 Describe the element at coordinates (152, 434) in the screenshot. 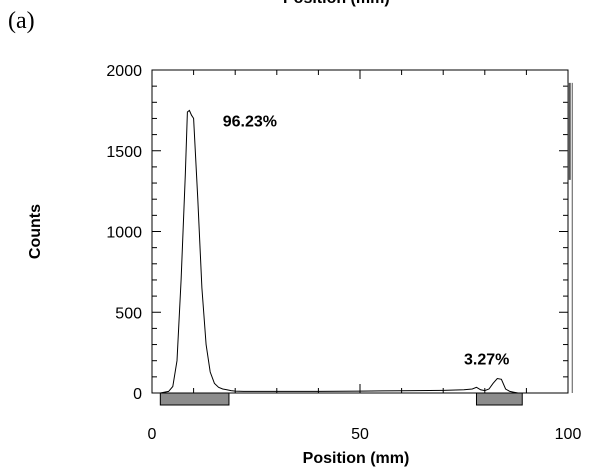

I see `x-tick-label: 0` at that location.